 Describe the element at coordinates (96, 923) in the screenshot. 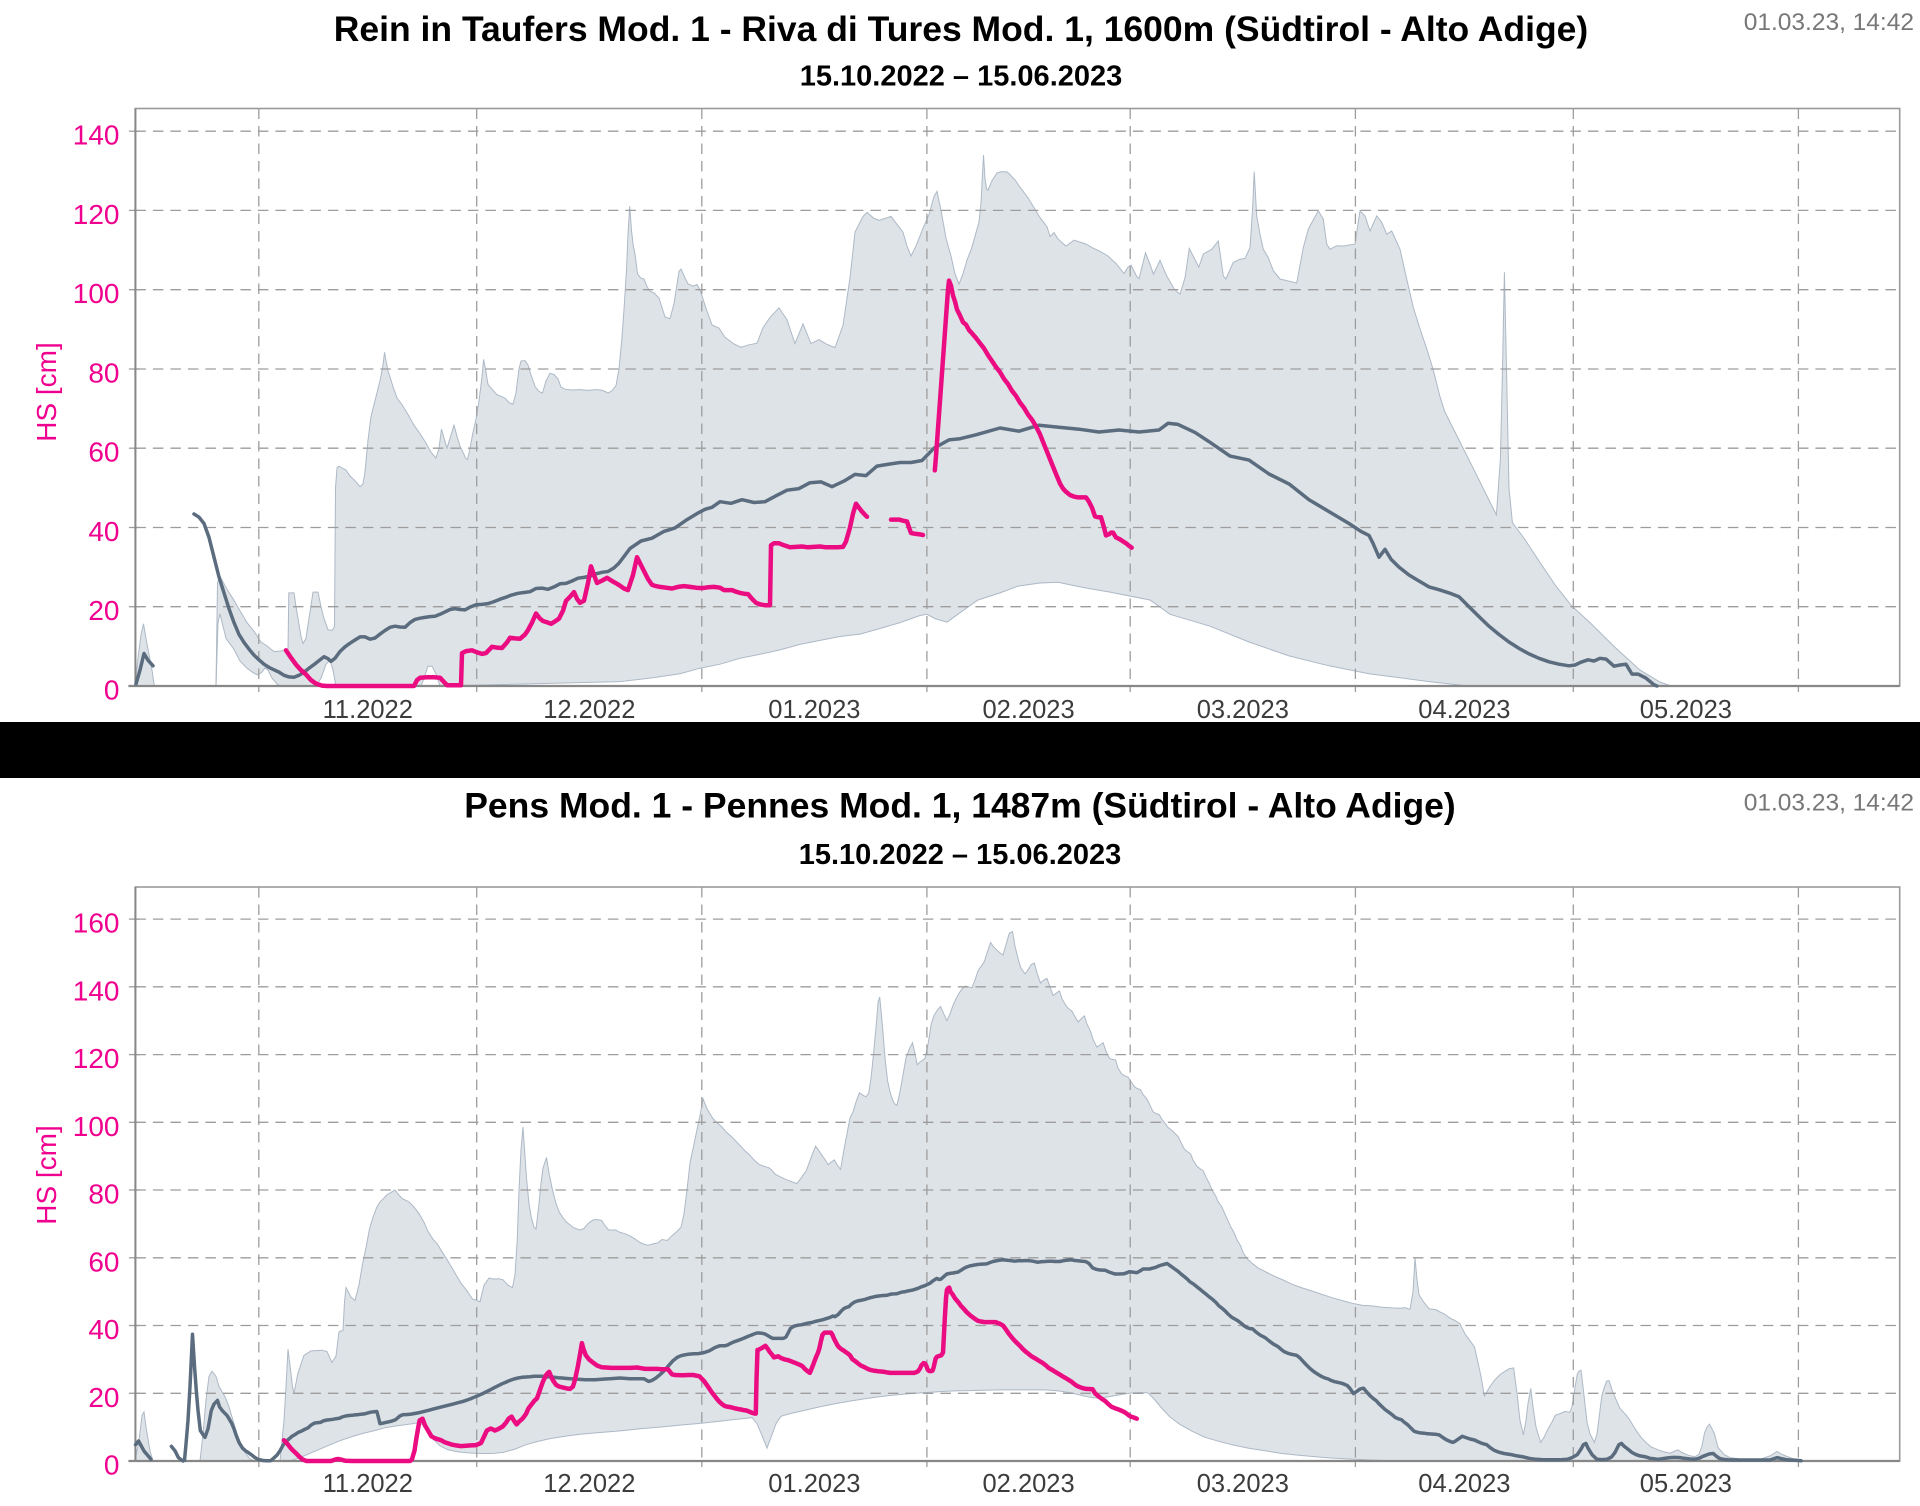

I see `svg-text: 160` at that location.